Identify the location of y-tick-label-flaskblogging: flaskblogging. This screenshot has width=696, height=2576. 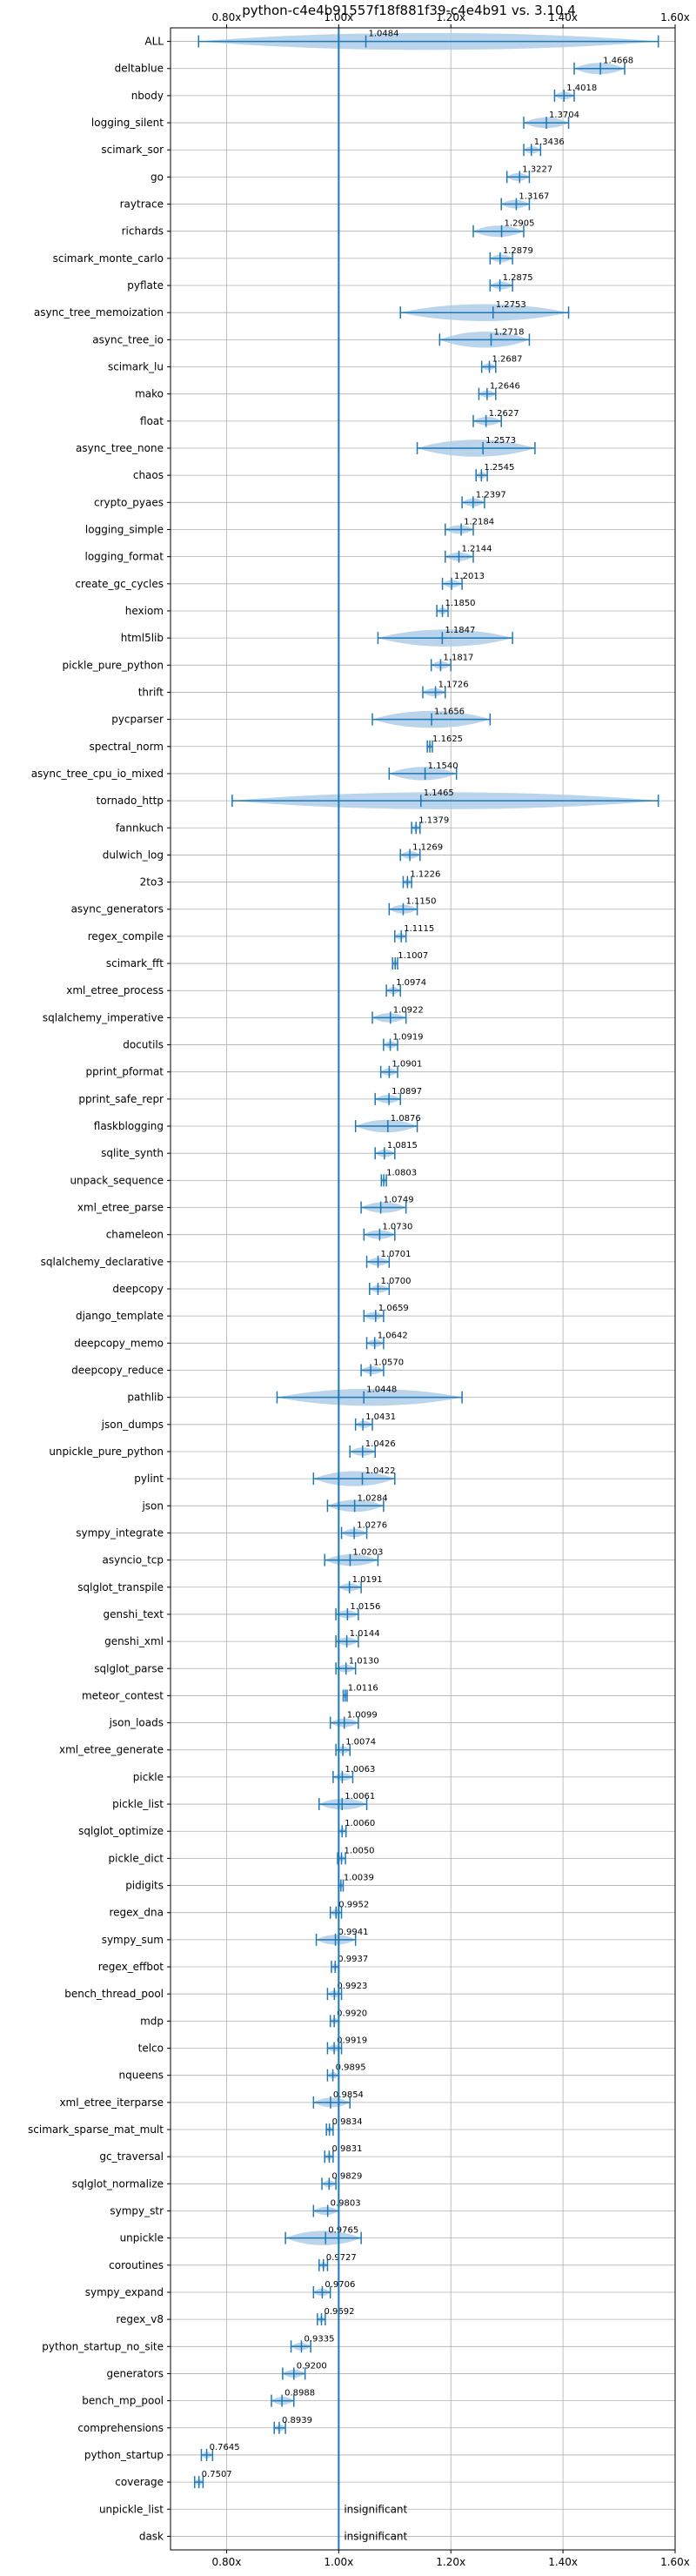
(129, 1126).